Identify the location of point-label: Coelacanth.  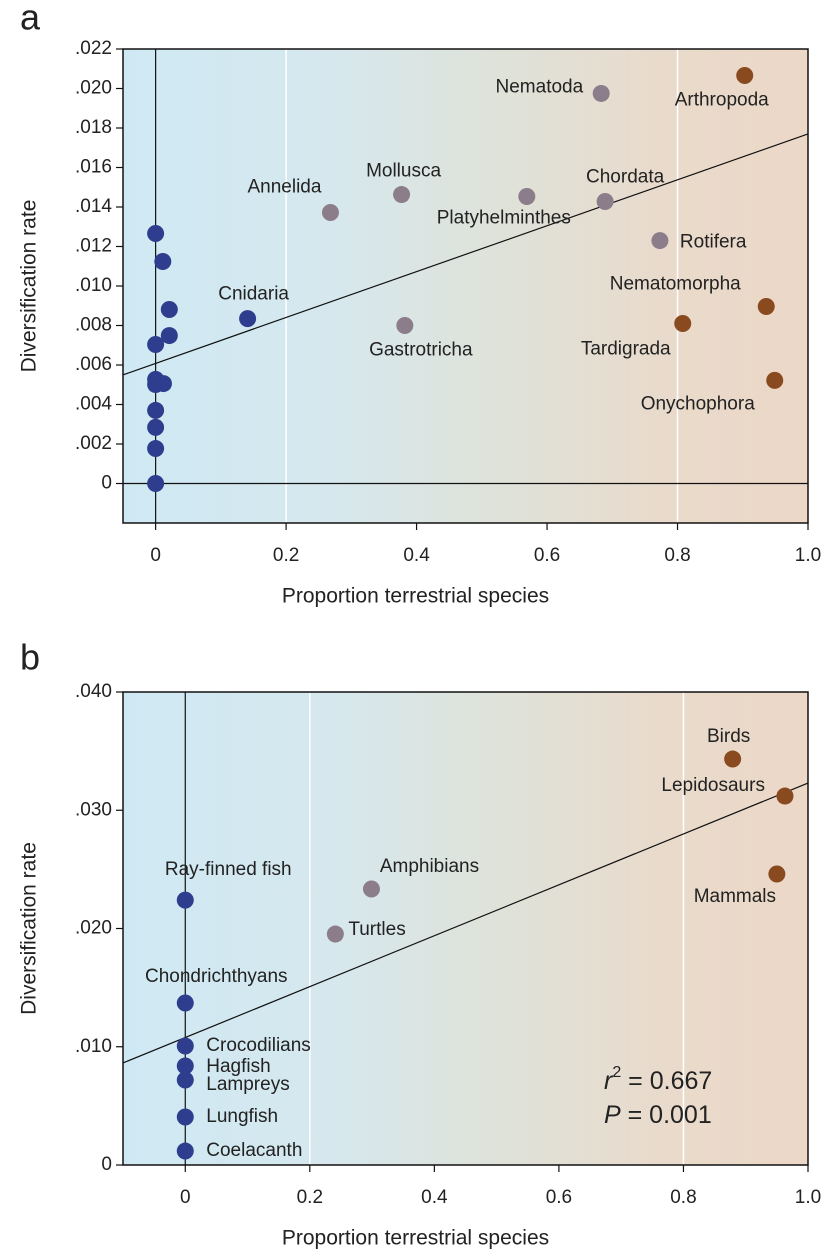
(254, 1150).